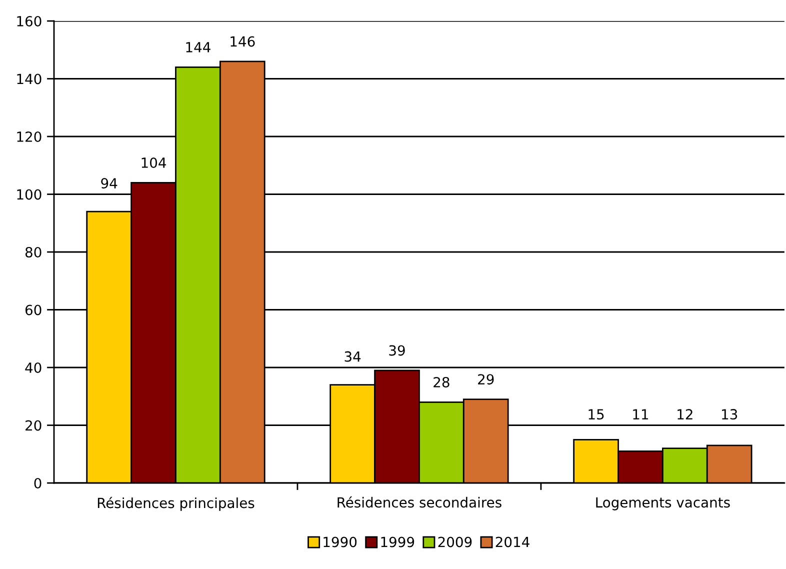 The image size is (786, 569). I want to click on y-tick-label: 160, so click(29, 21).